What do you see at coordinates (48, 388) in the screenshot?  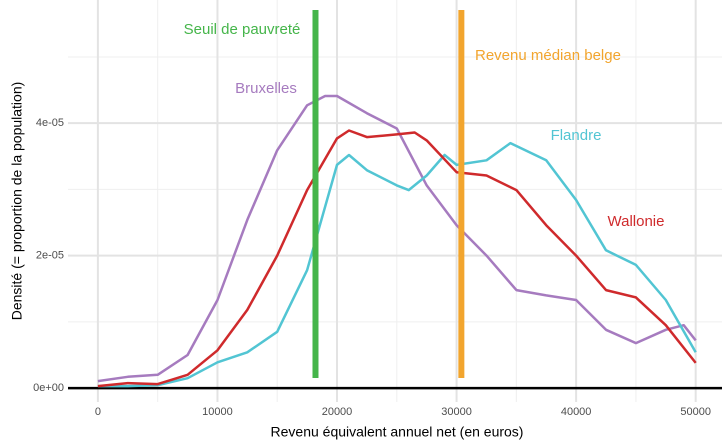 I see `y-tick-label: 0e+00` at bounding box center [48, 388].